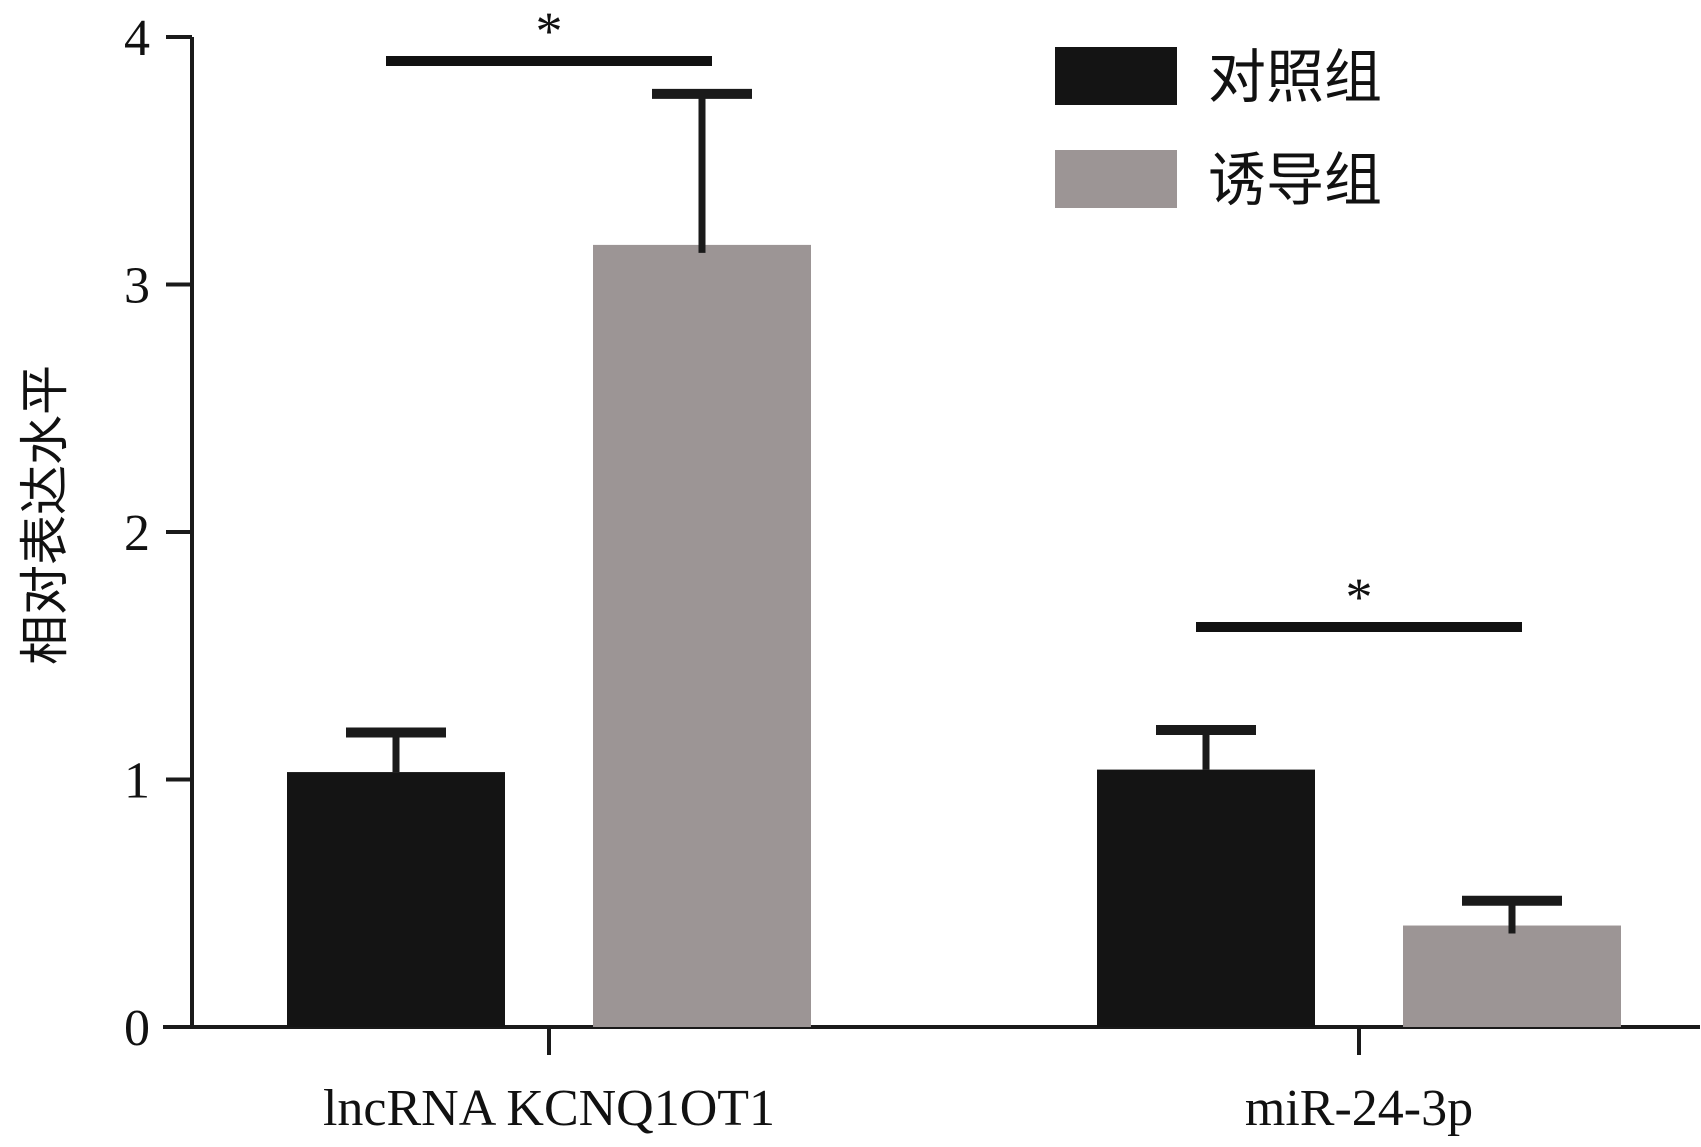  Describe the element at coordinates (137, 1028) in the screenshot. I see `y-tick-label: 0` at that location.